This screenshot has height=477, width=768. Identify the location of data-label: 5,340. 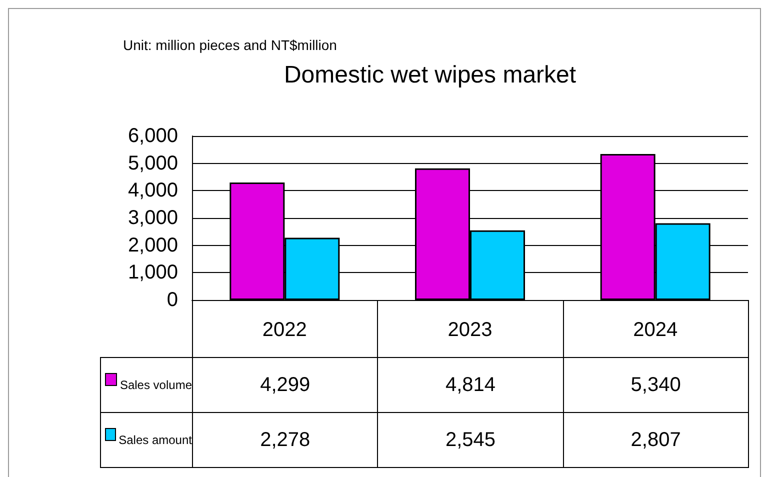
(655, 385).